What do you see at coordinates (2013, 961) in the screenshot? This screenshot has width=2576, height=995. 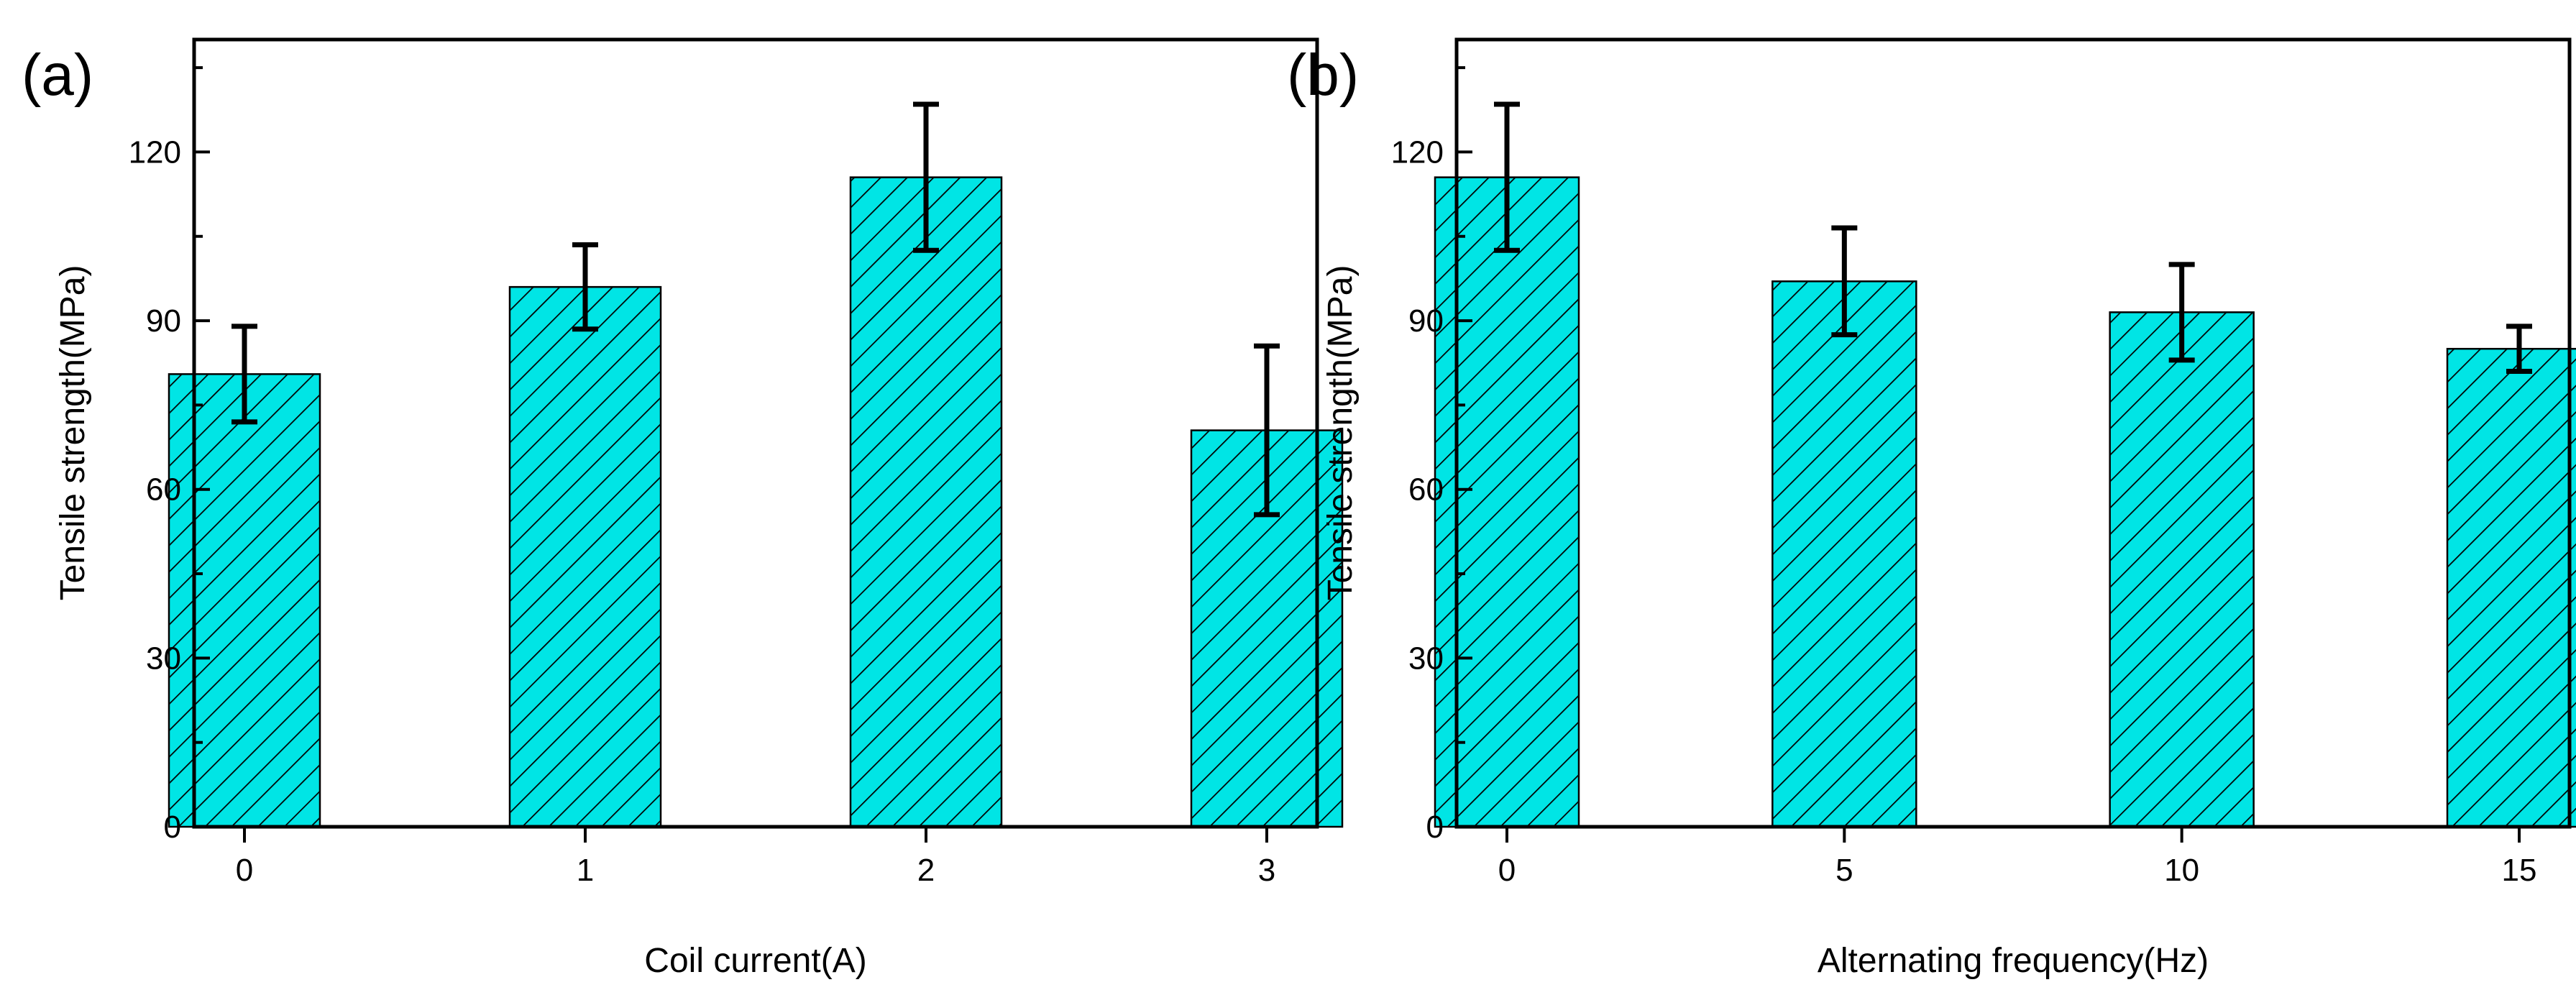 I see `x-axis-title: Alternating frequency(Hz)` at bounding box center [2013, 961].